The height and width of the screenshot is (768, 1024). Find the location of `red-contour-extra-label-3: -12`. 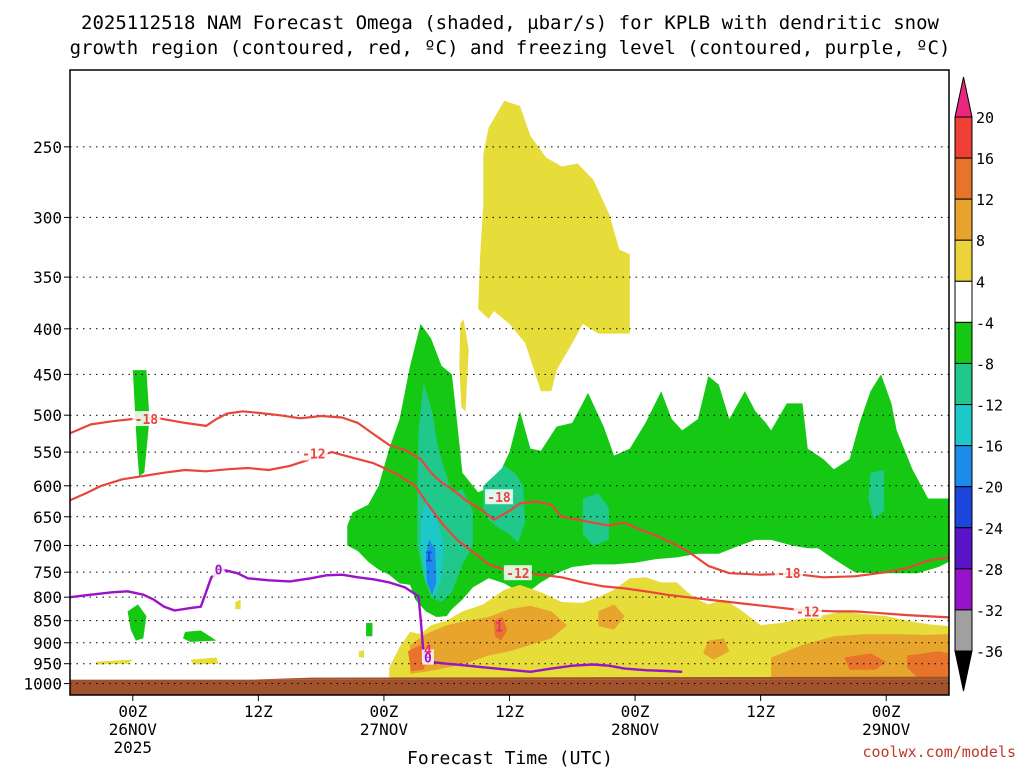

red-contour-extra-label-3: -12 is located at coordinates (807, 612).